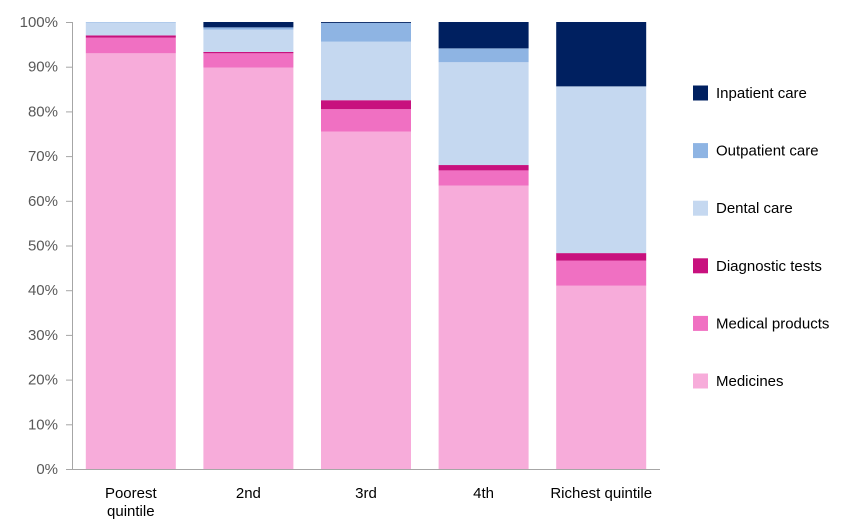 Image resolution: width=855 pixels, height=521 pixels. Describe the element at coordinates (700, 208) in the screenshot. I see `legend-swatch-dental-care` at that location.